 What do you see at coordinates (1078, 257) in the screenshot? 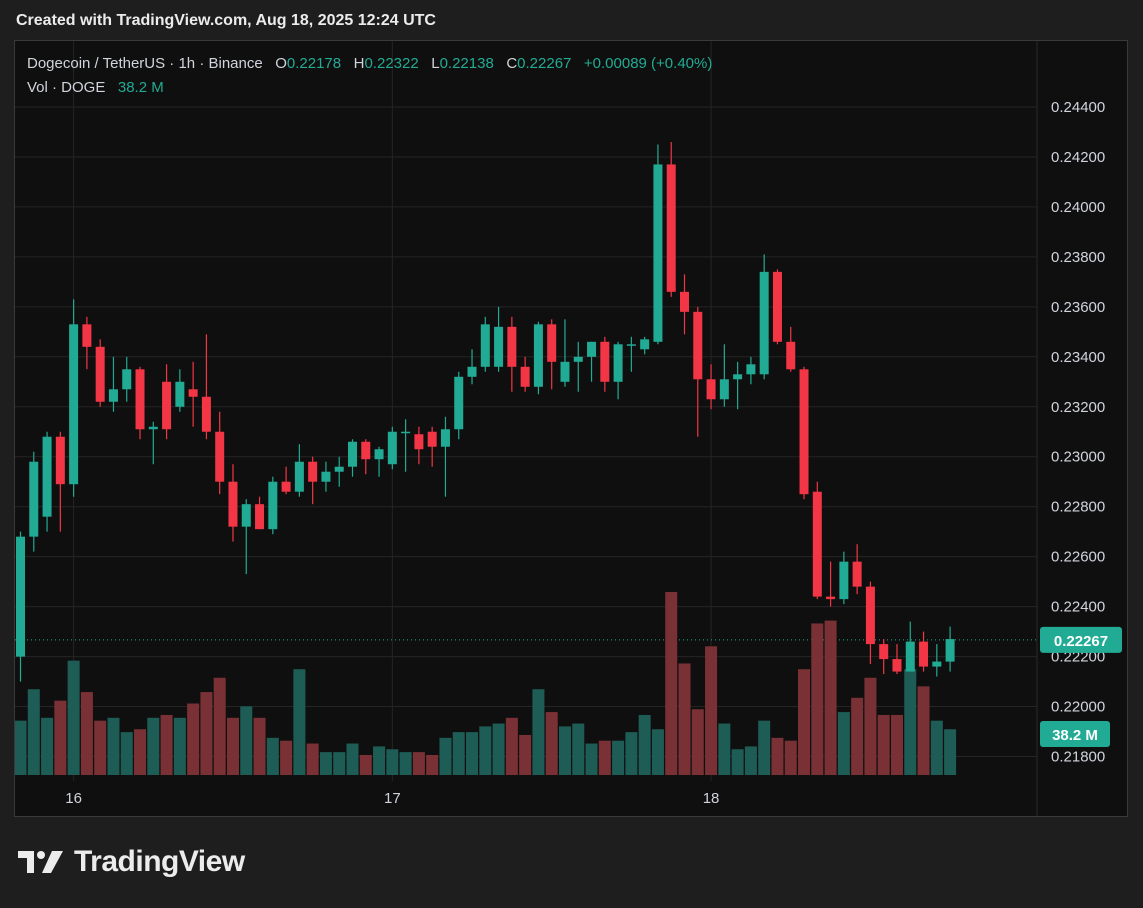
I see `price-tick-label: 0.23800` at bounding box center [1078, 257].